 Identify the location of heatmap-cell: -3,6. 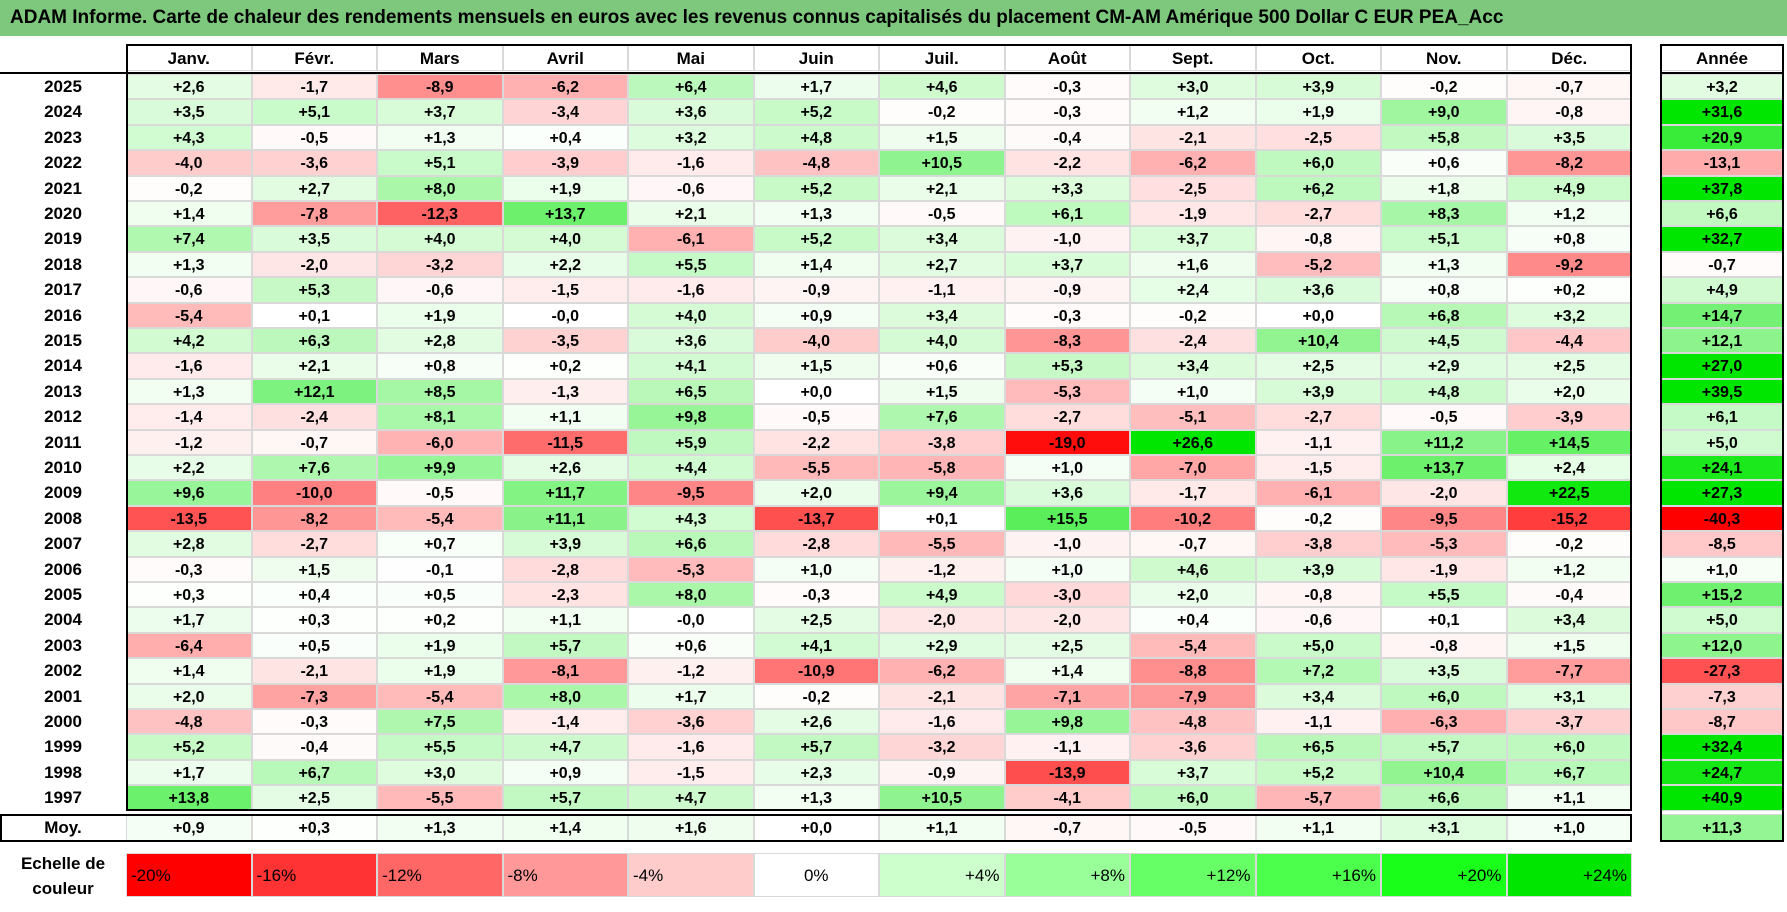
(1193, 747).